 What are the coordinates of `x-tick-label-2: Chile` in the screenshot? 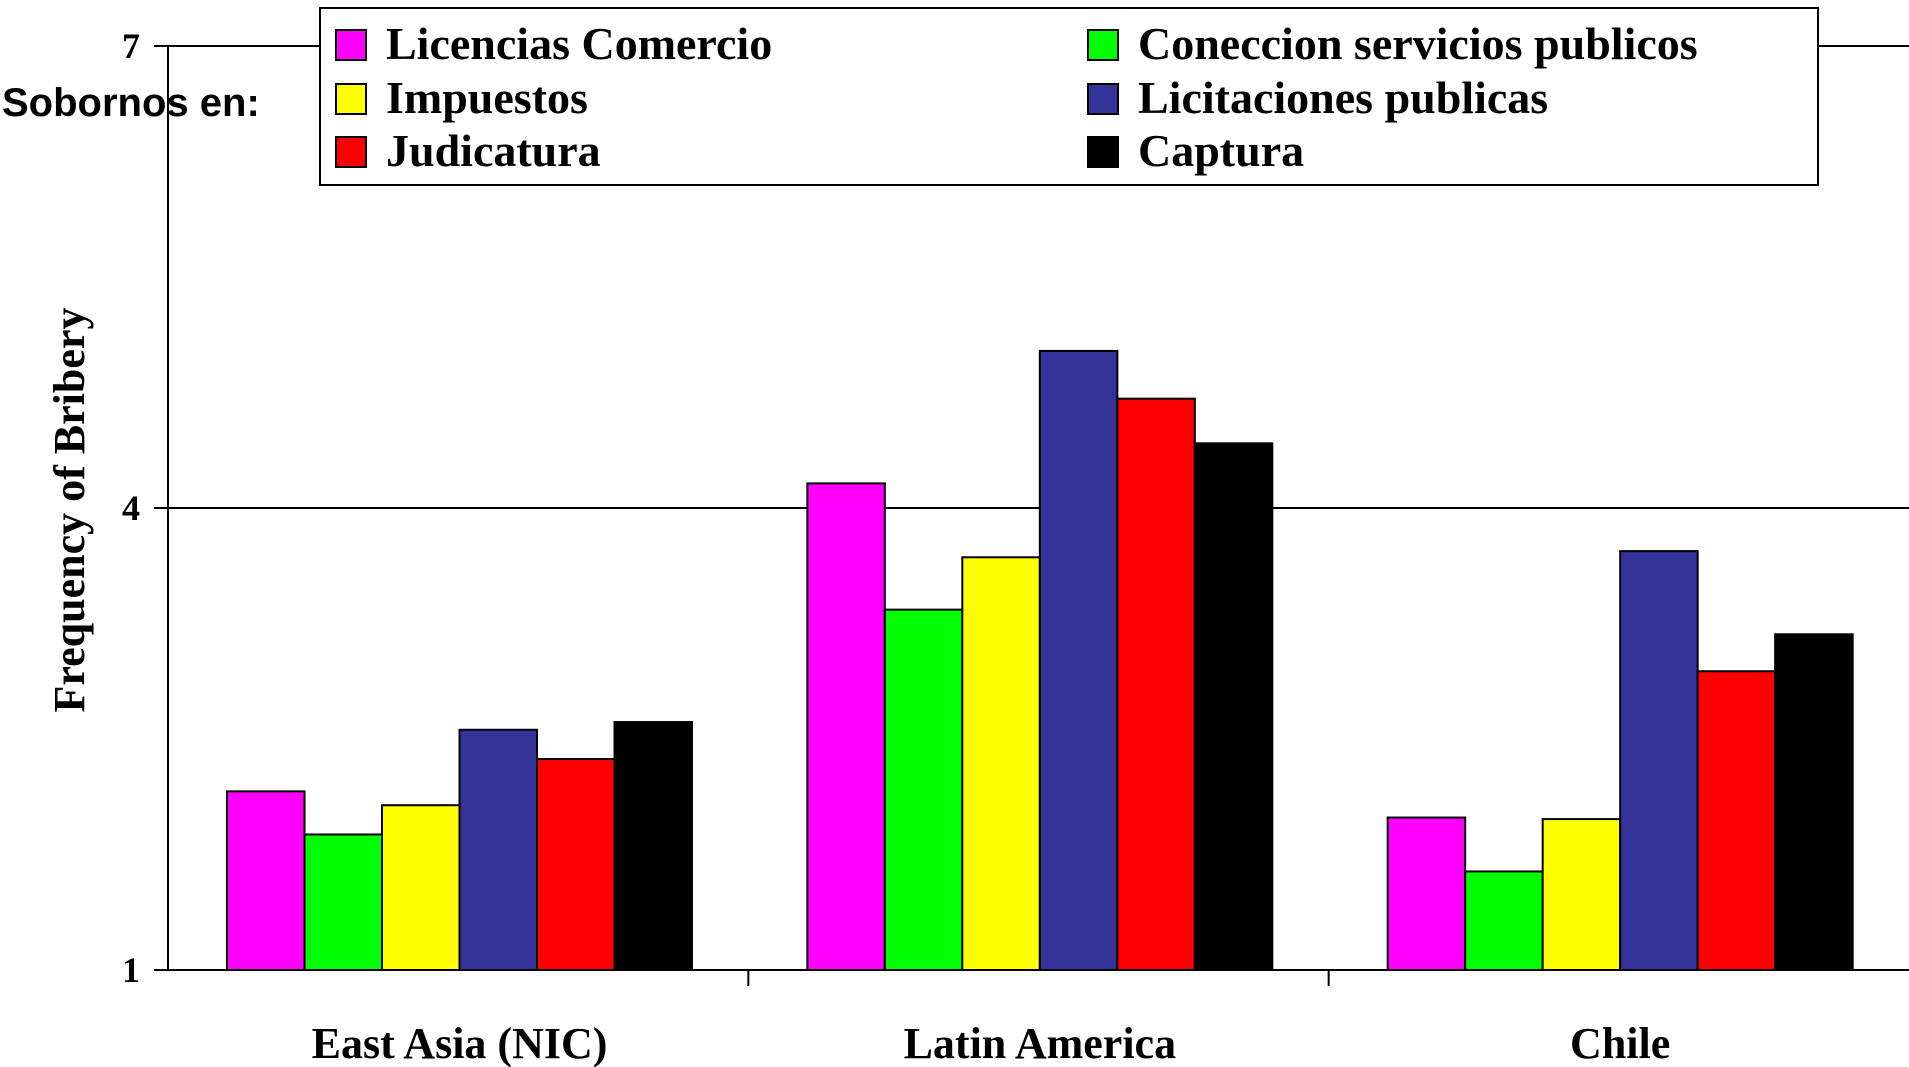 It's located at (1620, 1043).